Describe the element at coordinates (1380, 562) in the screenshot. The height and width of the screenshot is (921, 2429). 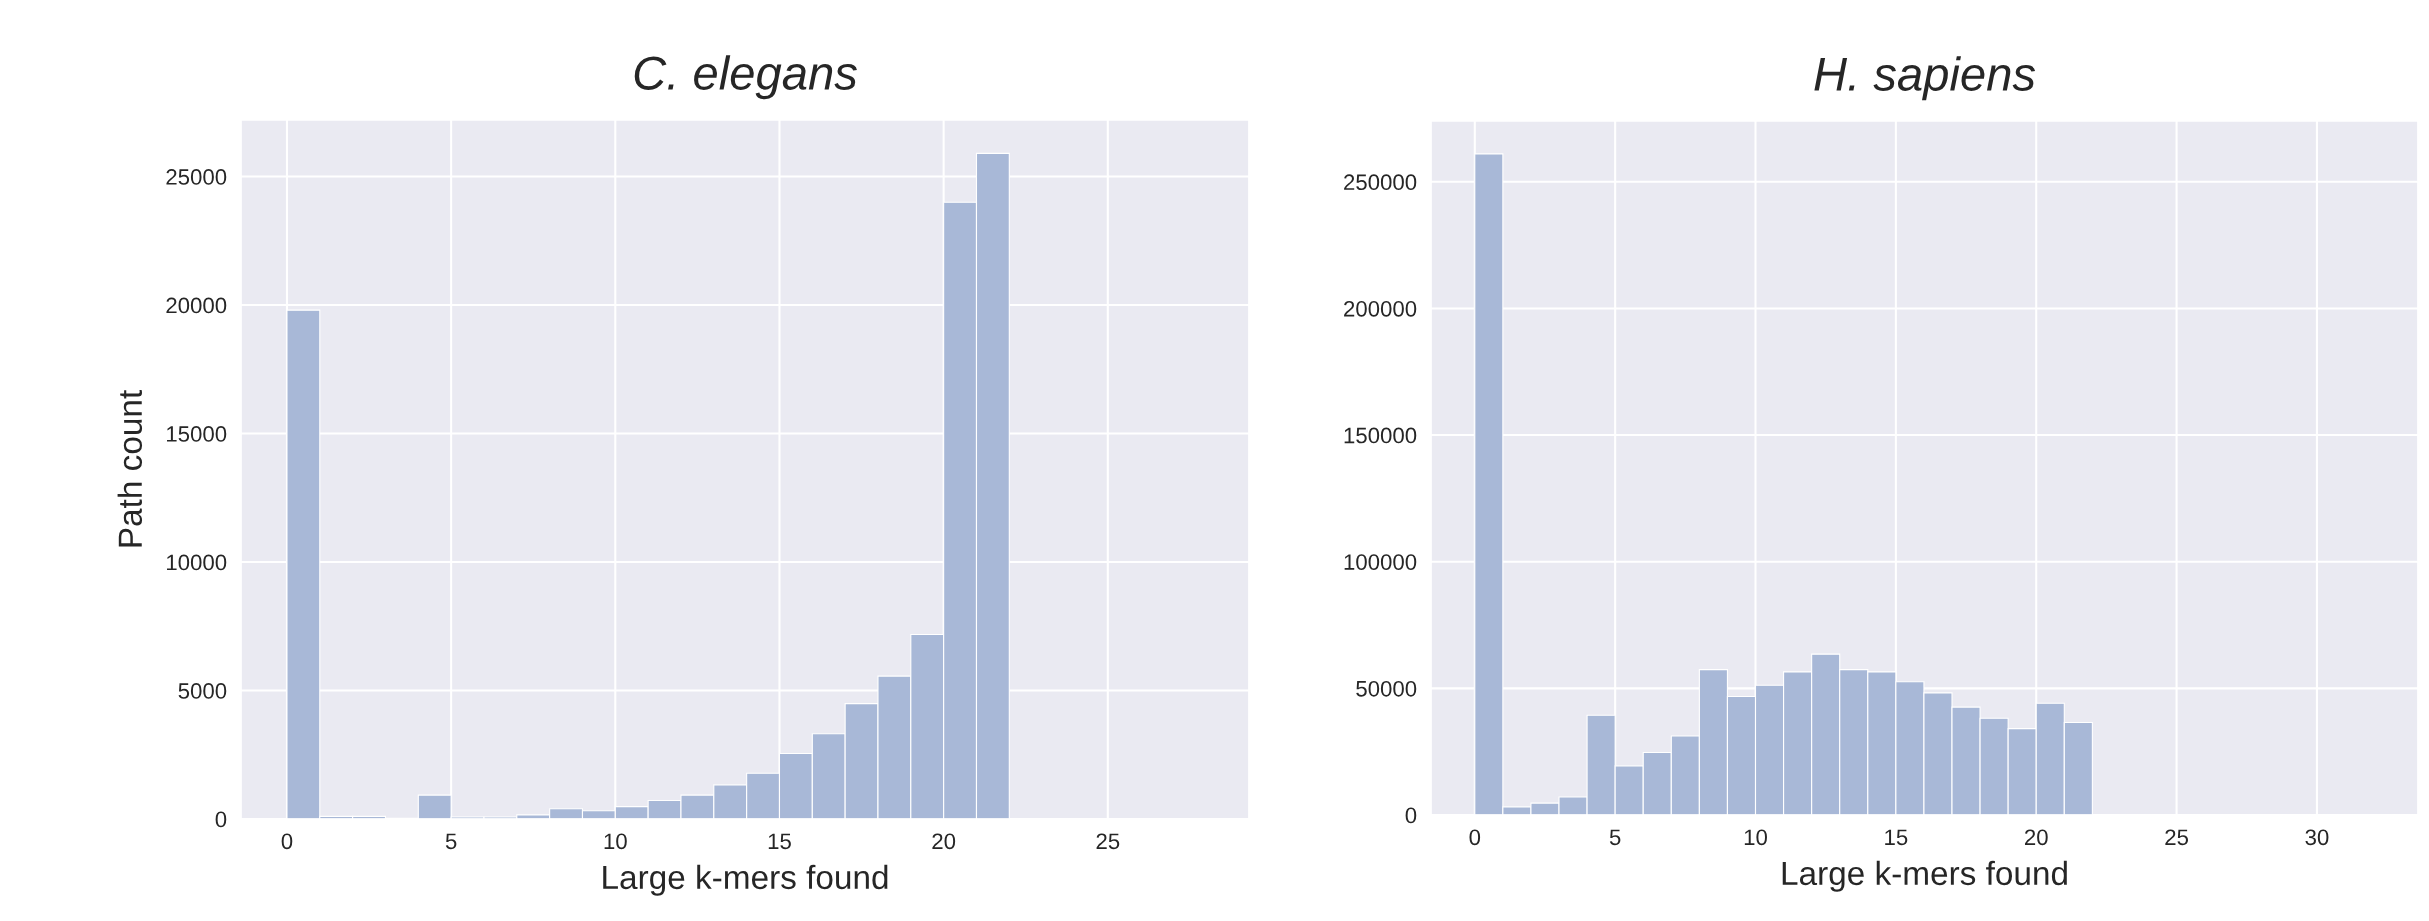
I see `y-tick-label: 100000` at that location.